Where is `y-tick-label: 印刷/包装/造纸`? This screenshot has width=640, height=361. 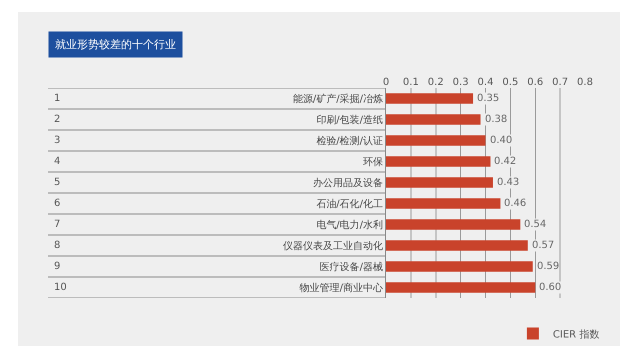 y-tick-label: 印刷/包装/造纸 is located at coordinates (349, 120).